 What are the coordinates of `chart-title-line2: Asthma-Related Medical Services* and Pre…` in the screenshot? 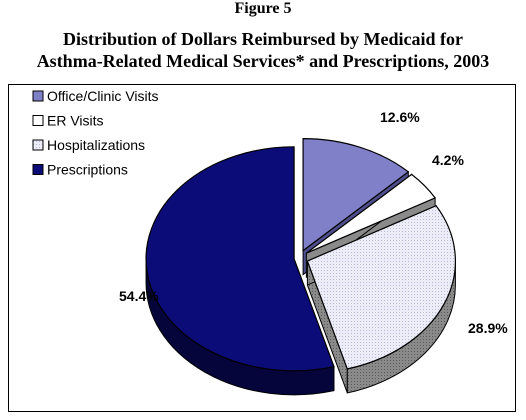 It's located at (263, 61).